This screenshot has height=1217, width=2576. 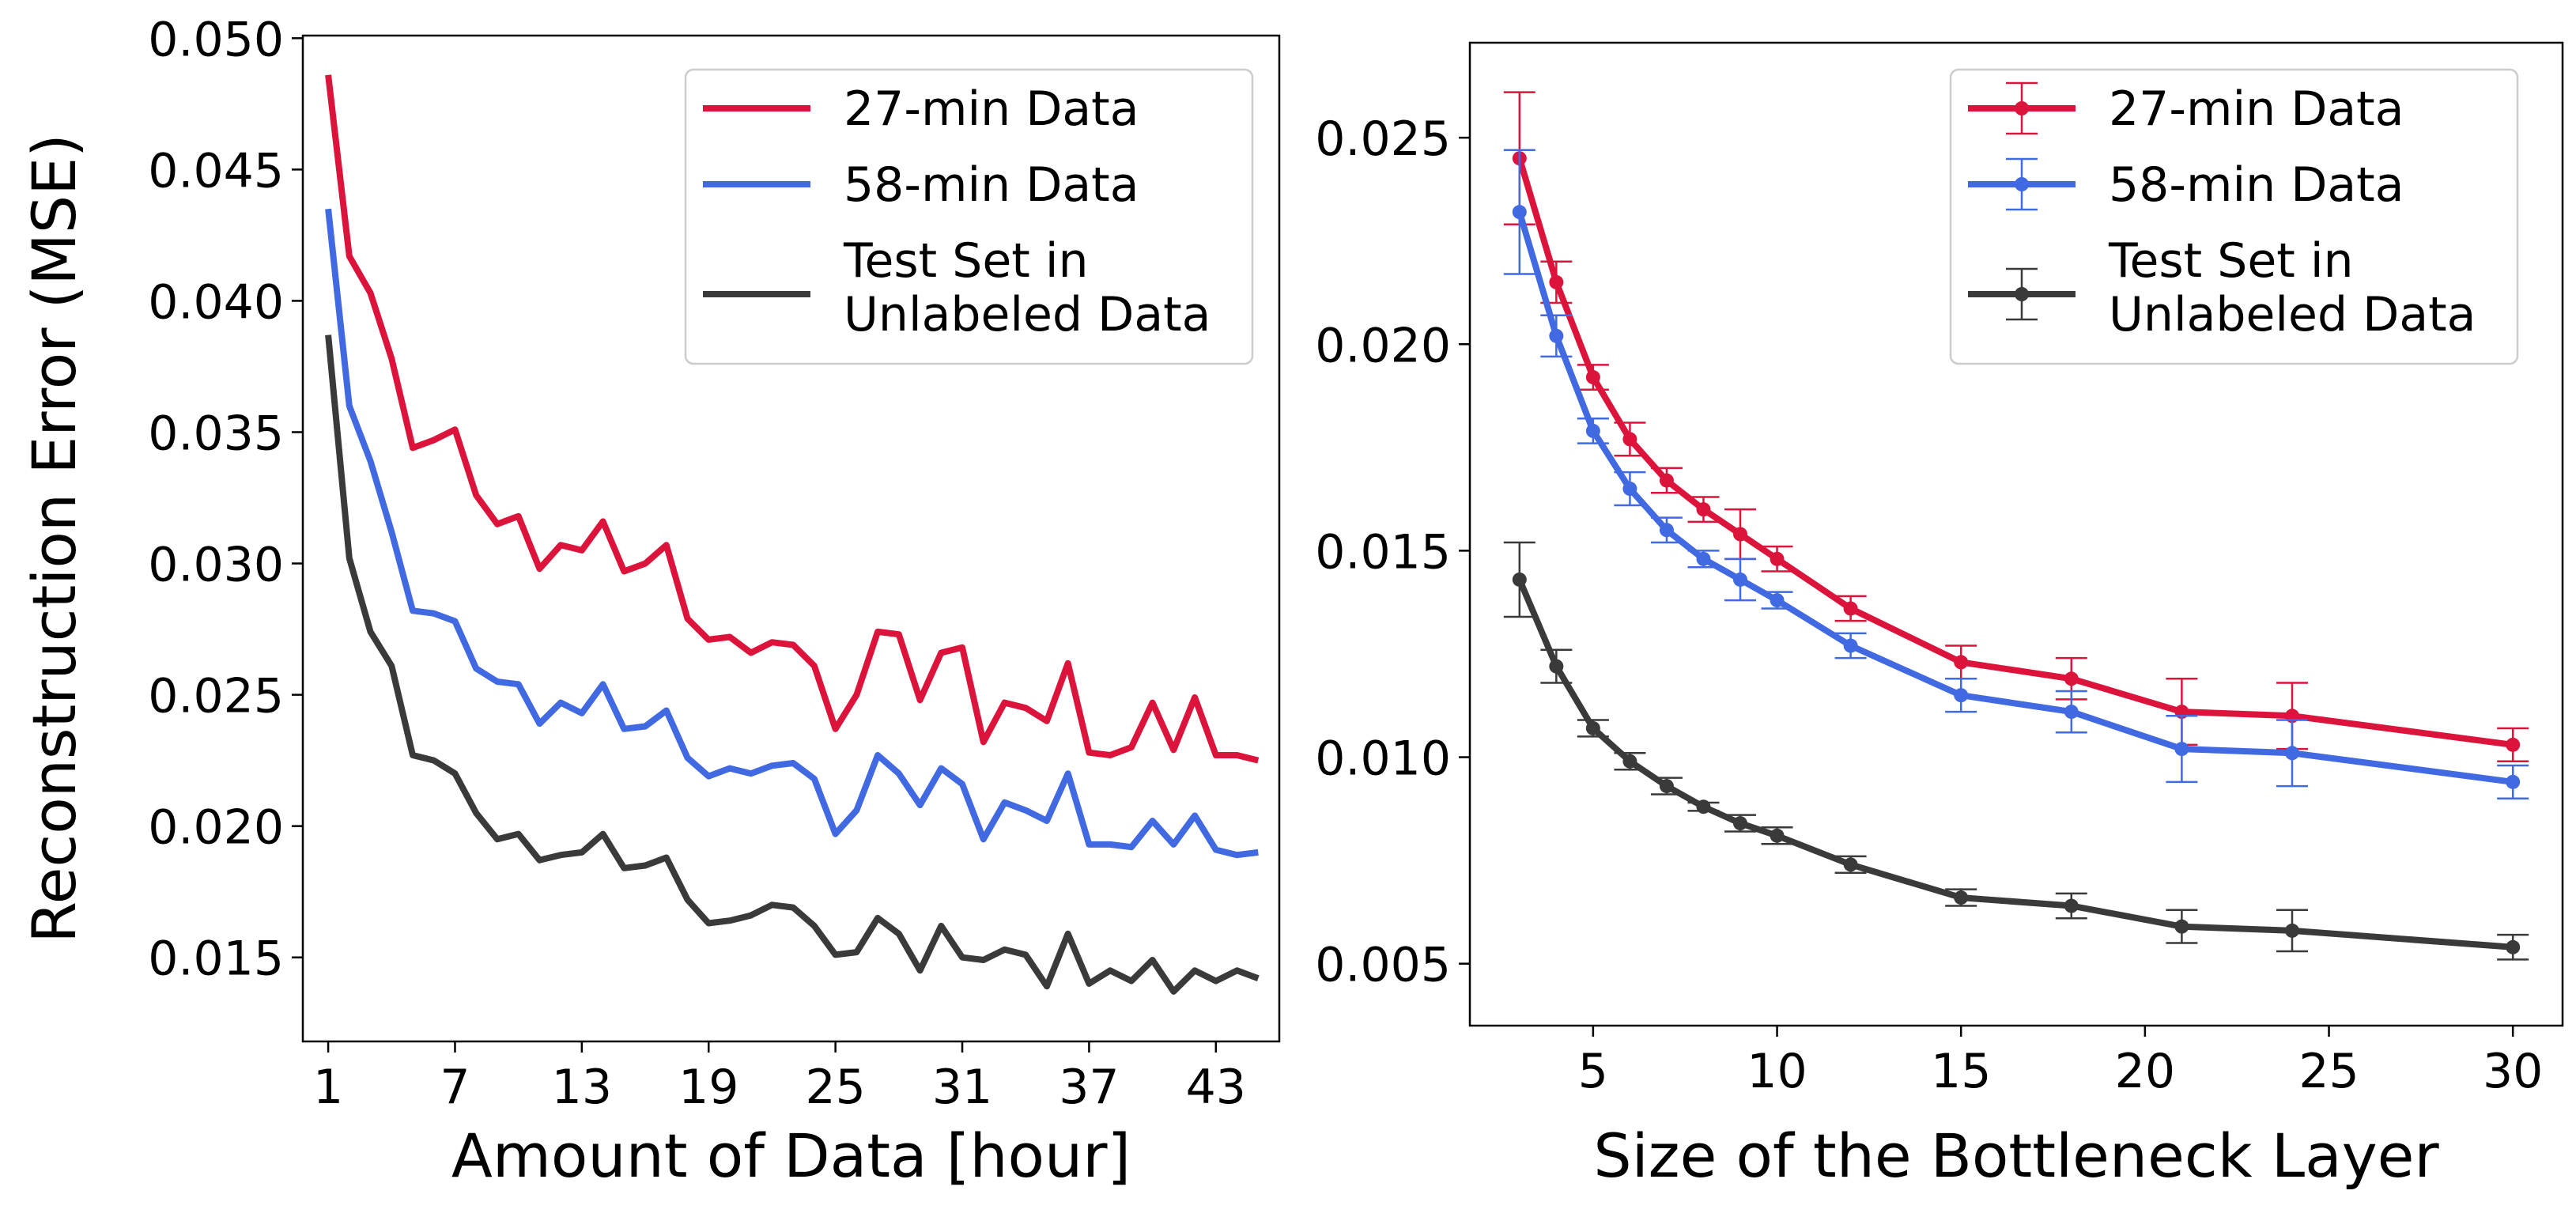 I want to click on x-tick-label: 30, so click(x=2513, y=1071).